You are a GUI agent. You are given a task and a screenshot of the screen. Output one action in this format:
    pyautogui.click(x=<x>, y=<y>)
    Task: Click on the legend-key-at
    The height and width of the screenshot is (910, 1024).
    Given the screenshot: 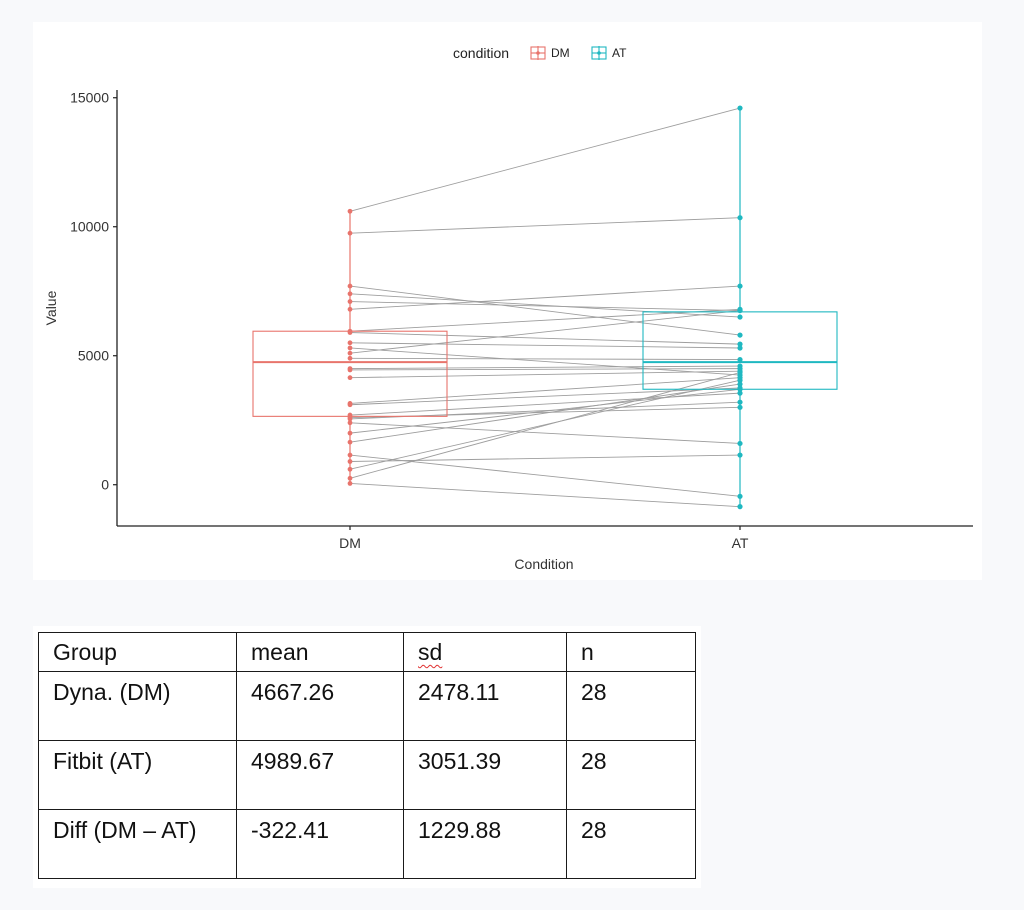 What is the action you would take?
    pyautogui.click(x=599, y=53)
    